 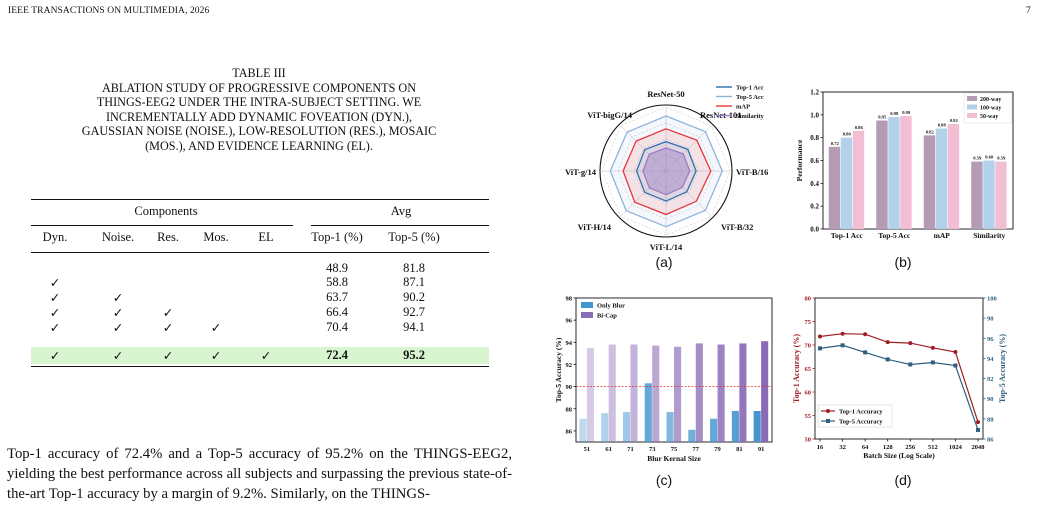 What do you see at coordinates (401, 211) in the screenshot?
I see `group-header-avg: Avg` at bounding box center [401, 211].